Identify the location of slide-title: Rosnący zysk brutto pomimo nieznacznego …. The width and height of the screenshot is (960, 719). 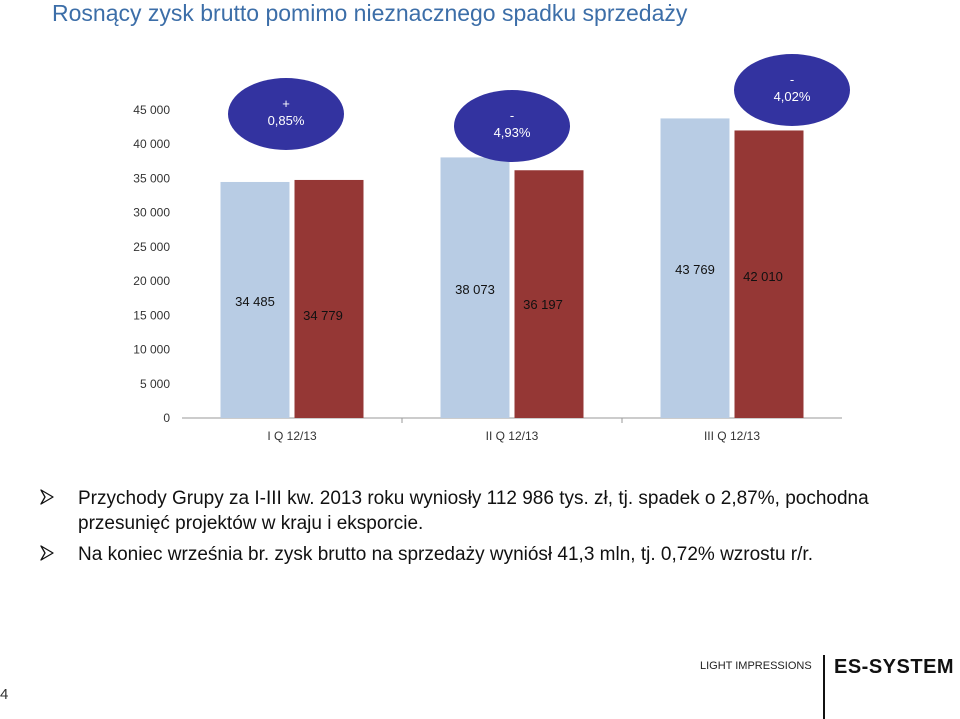
(370, 13).